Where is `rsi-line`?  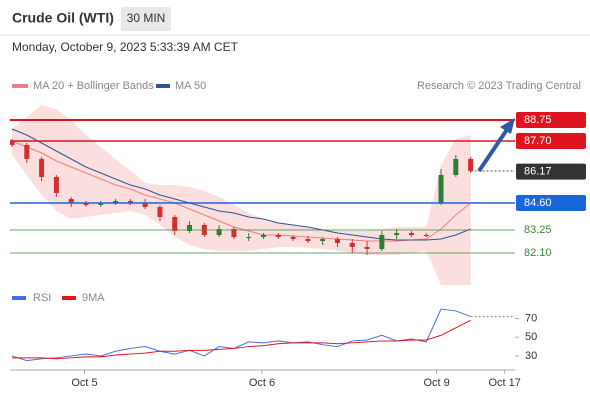
rsi-line is located at coordinates (241, 335).